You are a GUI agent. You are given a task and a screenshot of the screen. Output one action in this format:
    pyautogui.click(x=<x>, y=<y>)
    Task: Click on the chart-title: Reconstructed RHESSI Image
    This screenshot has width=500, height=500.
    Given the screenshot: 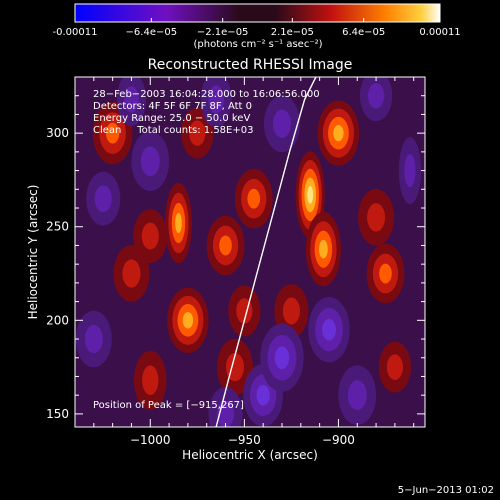 What is the action you would take?
    pyautogui.click(x=250, y=65)
    